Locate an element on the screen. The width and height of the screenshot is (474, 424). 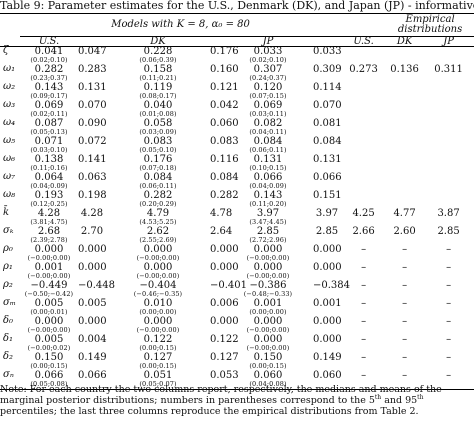
col-header-emp-us: U.S. is located at coordinates (364, 41).